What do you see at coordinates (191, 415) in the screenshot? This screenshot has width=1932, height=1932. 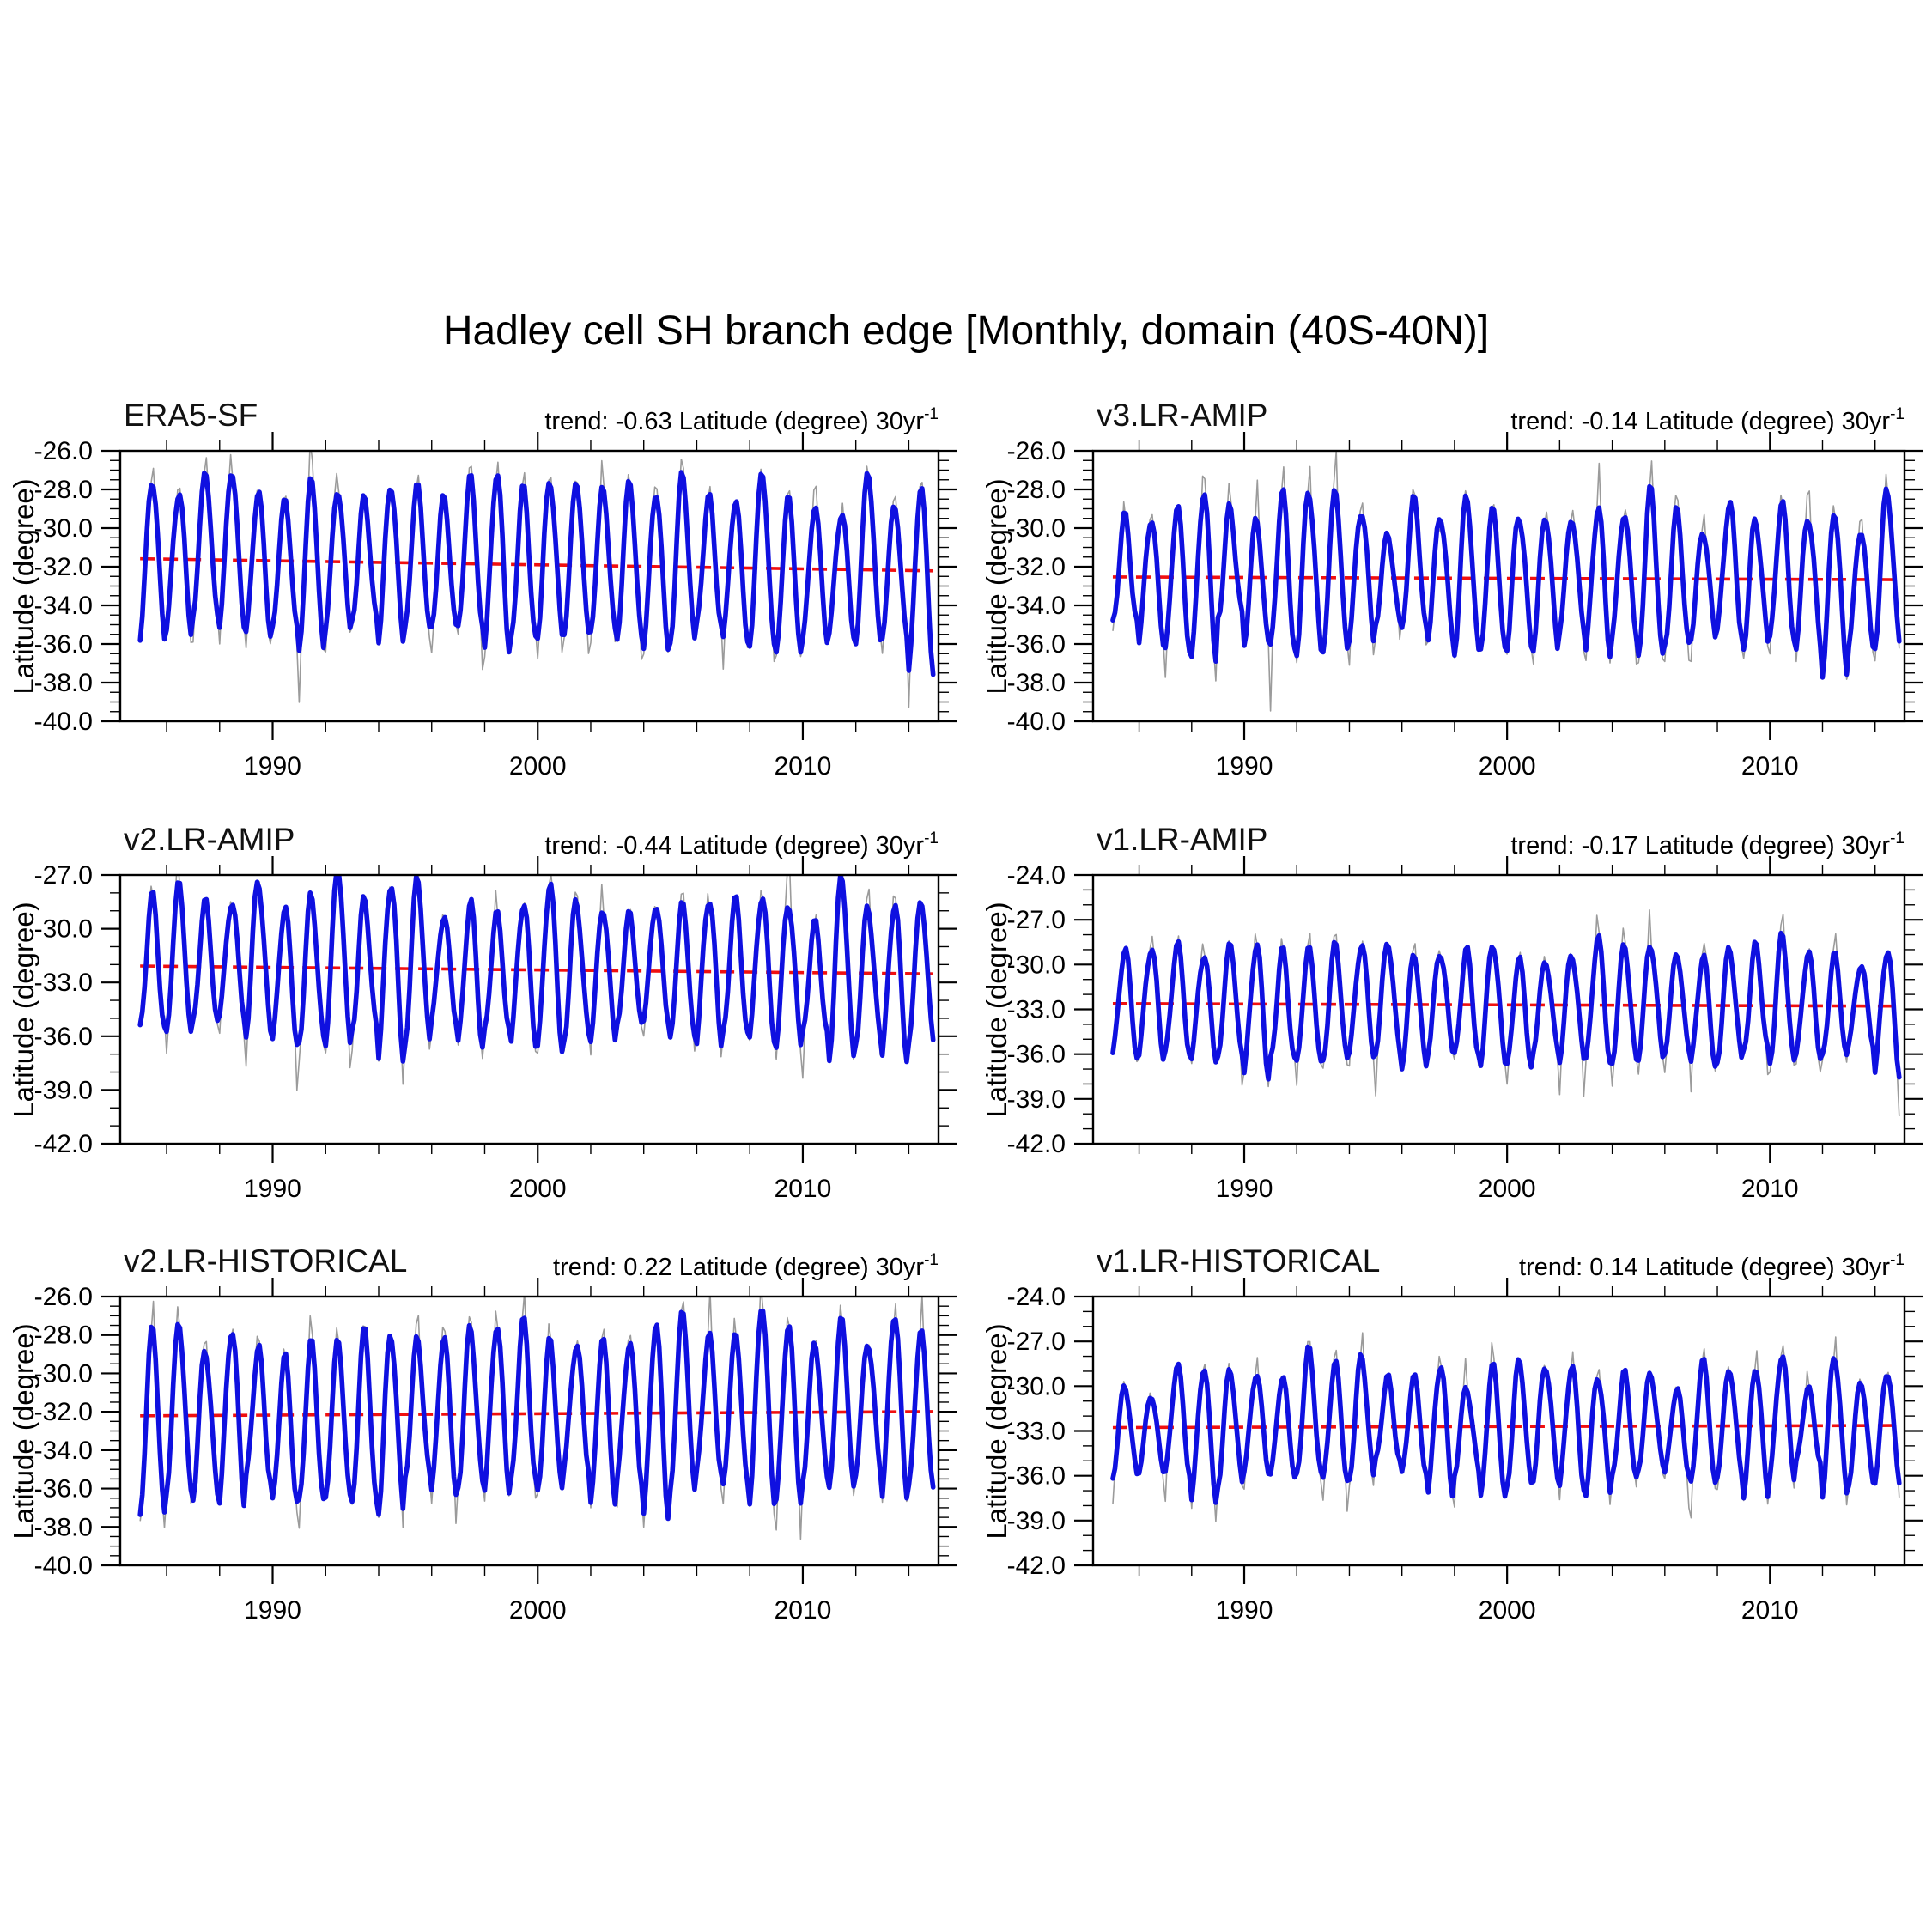 I see `panel-title: ERA5-SF` at bounding box center [191, 415].